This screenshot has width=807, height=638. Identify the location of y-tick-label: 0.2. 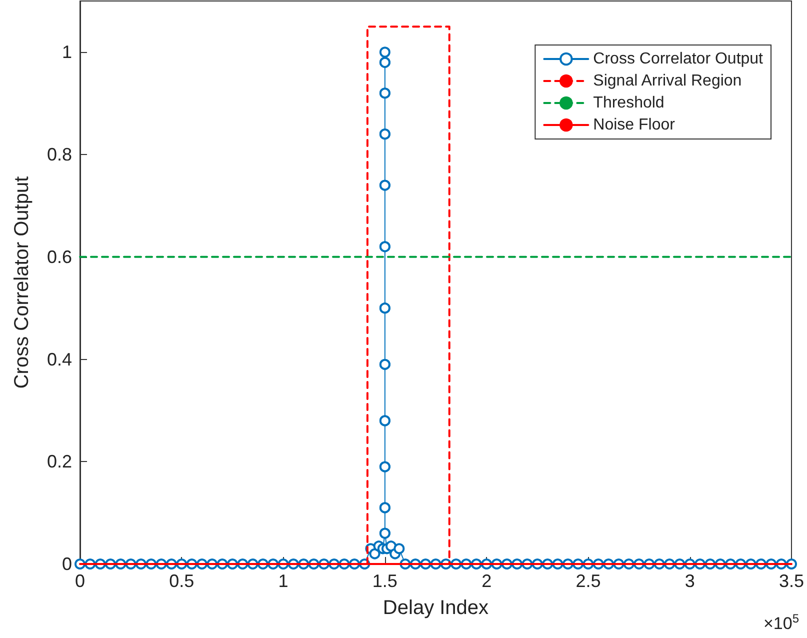
(59, 462).